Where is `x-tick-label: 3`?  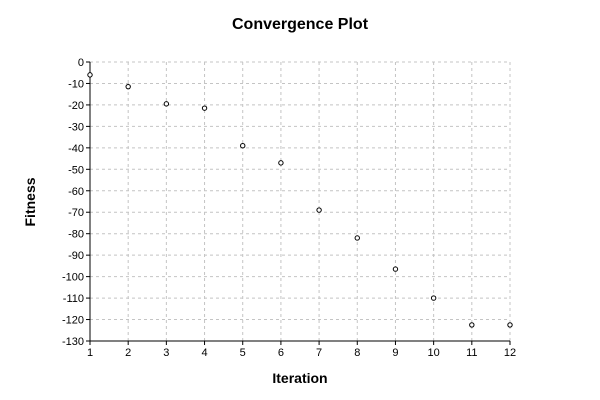
x-tick-label: 3 is located at coordinates (166, 353).